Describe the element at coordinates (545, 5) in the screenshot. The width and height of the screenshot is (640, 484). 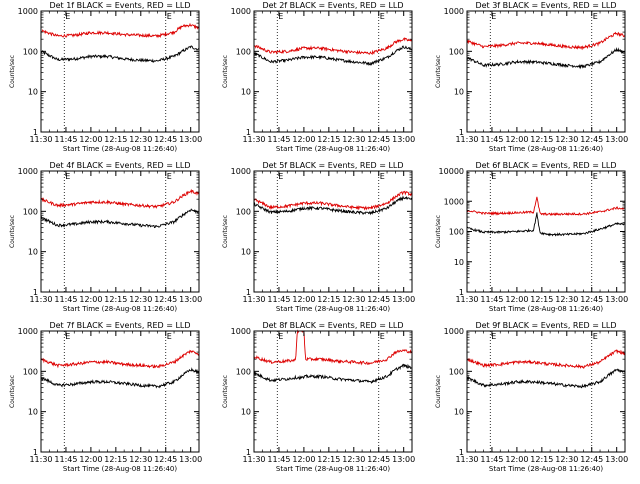
I see `panel-title: Det 3f BLACK = Events, RED = LLD` at that location.